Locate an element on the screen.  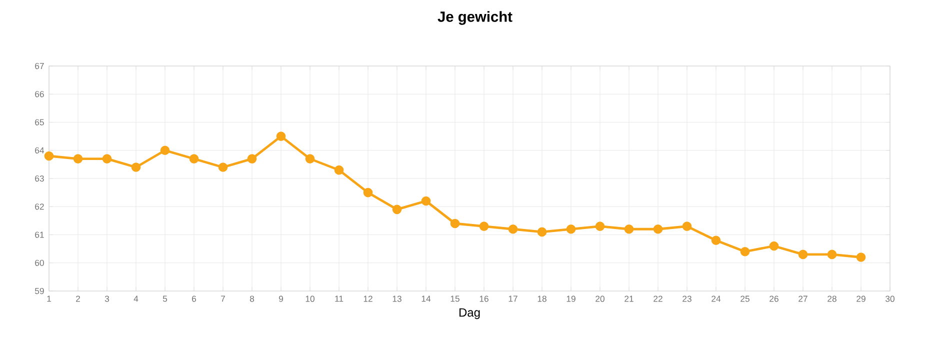
x-tick-label: 23 is located at coordinates (687, 299).